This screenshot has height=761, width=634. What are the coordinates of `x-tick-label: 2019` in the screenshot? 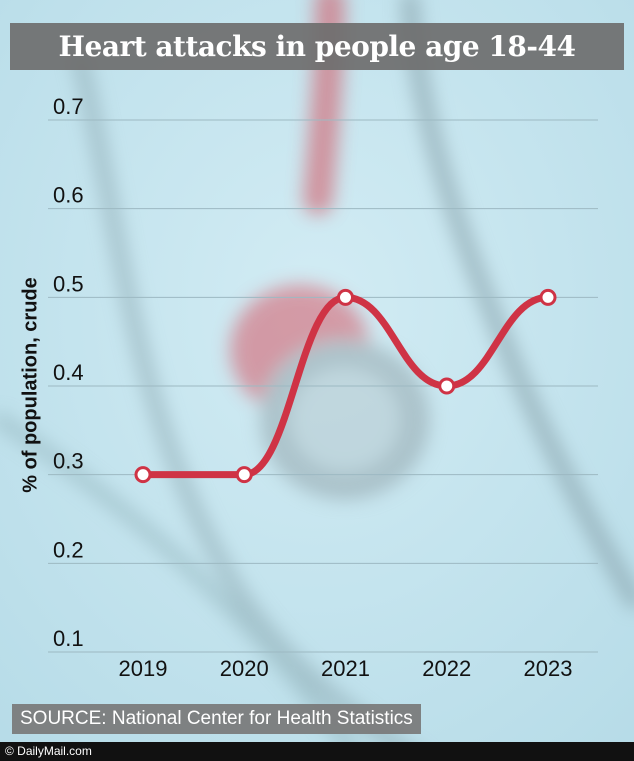 It's located at (143, 668).